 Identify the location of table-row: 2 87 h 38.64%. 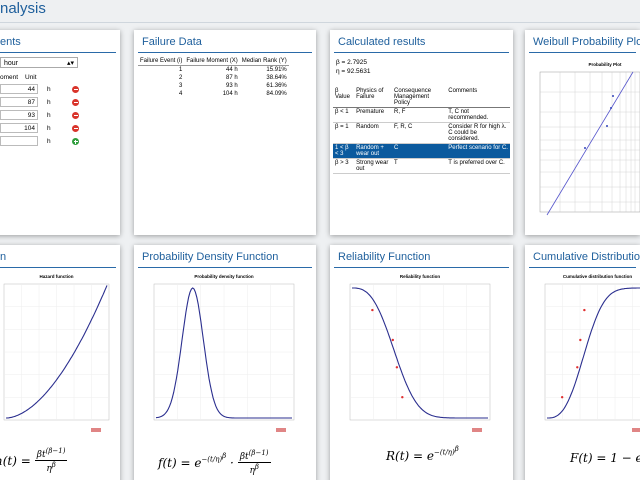
(213, 78).